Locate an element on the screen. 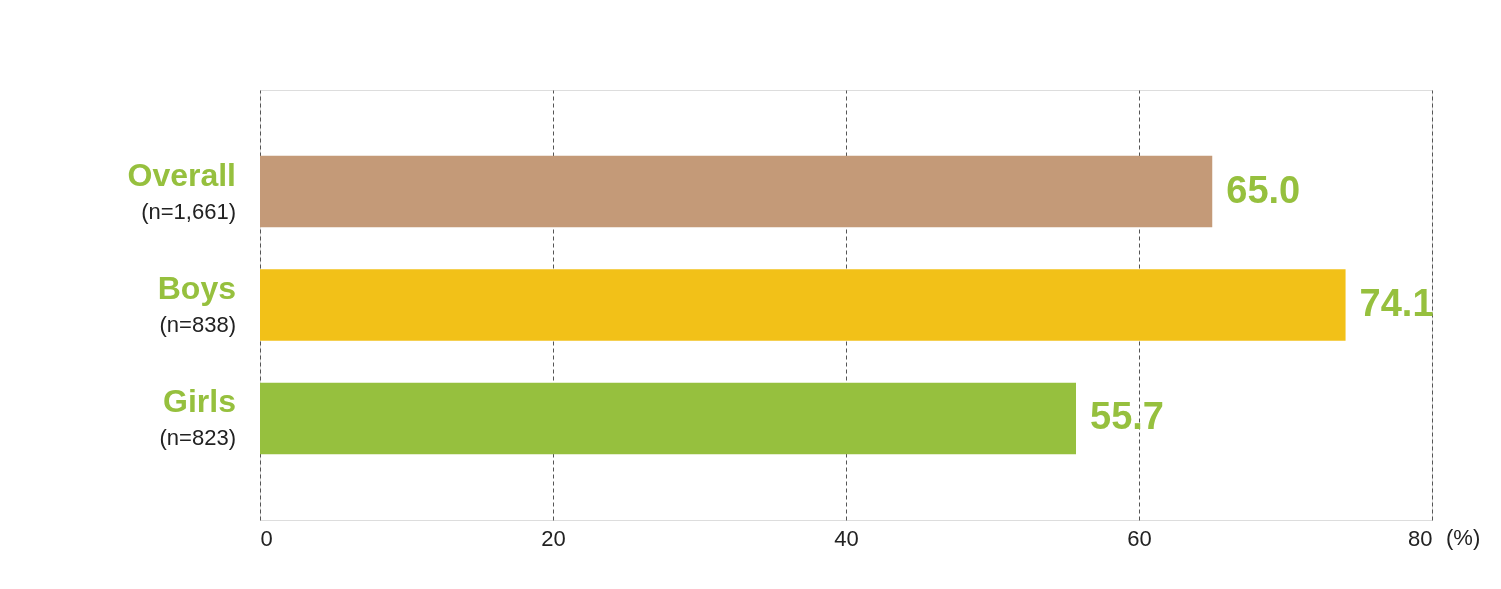 Image resolution: width=1501 pixels, height=589 pixels. x-tick-label: 60 is located at coordinates (1139, 538).